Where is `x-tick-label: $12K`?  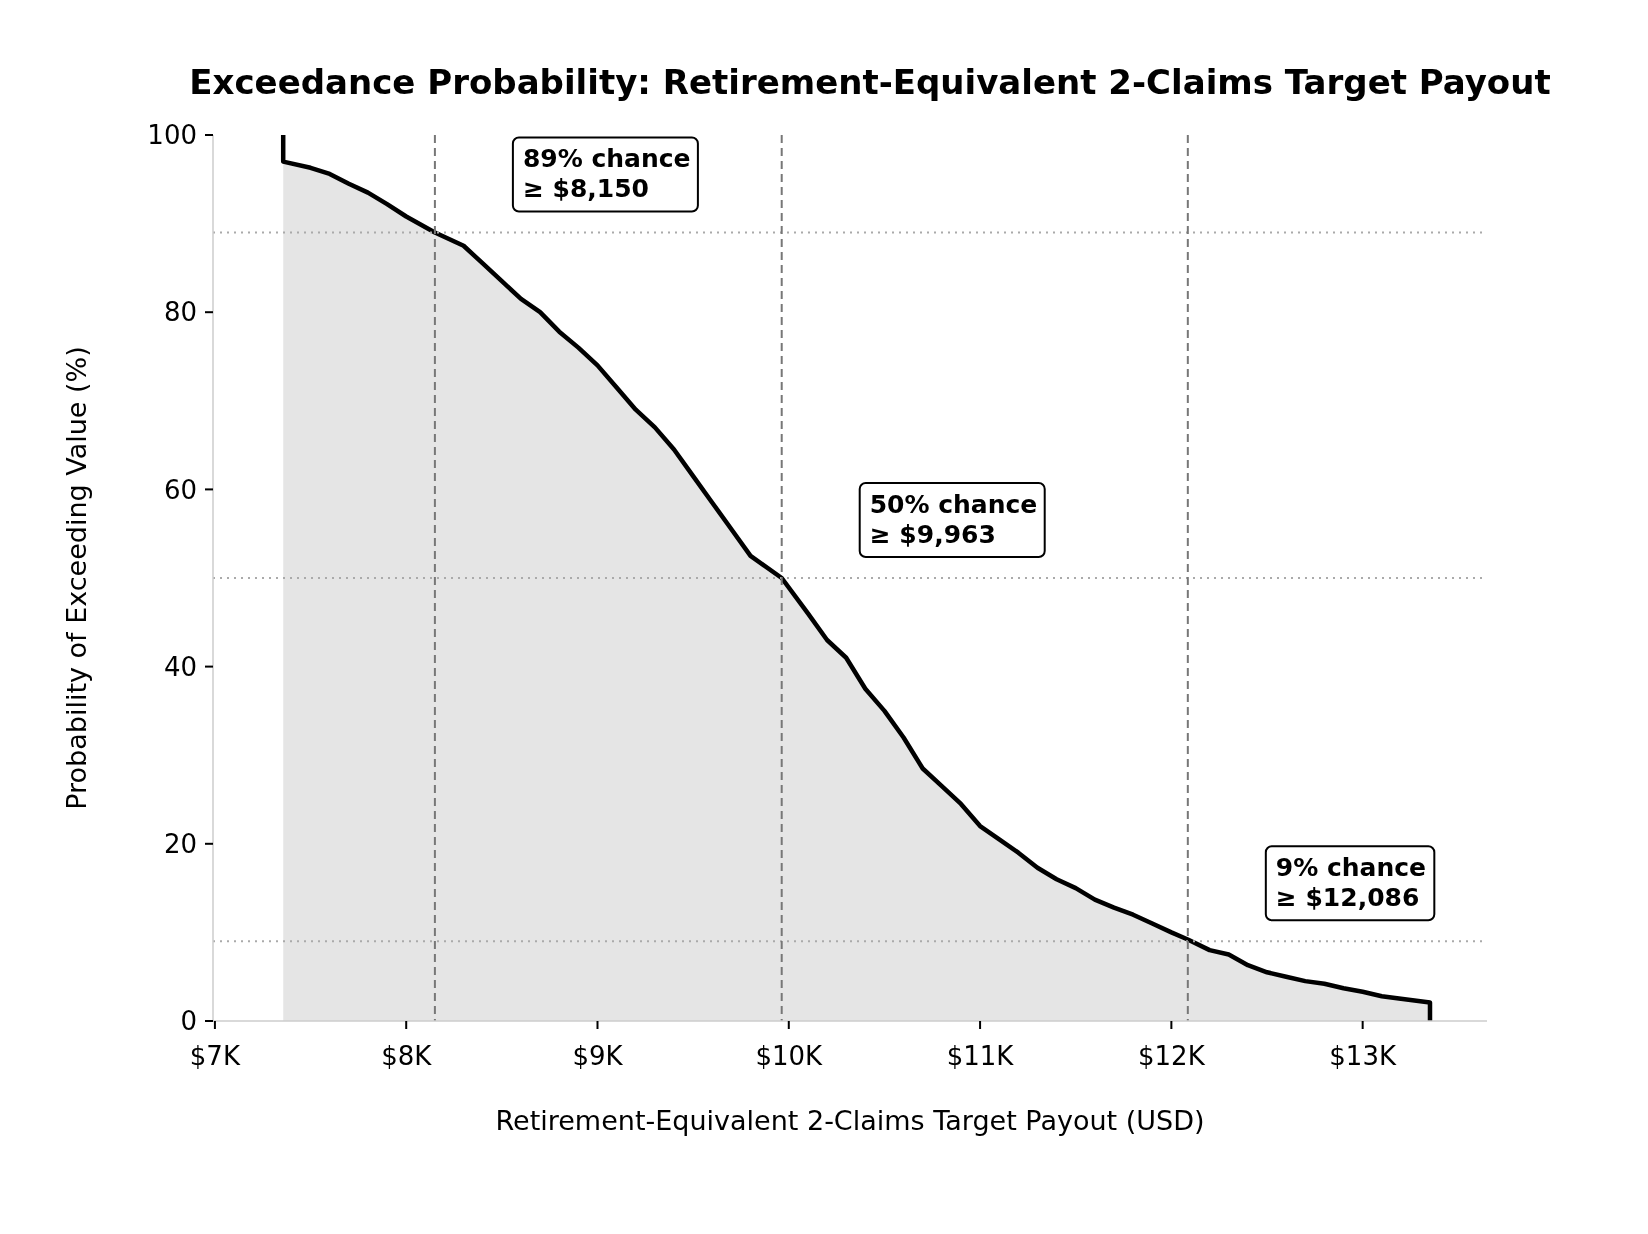
x-tick-label: $12K is located at coordinates (1172, 1056).